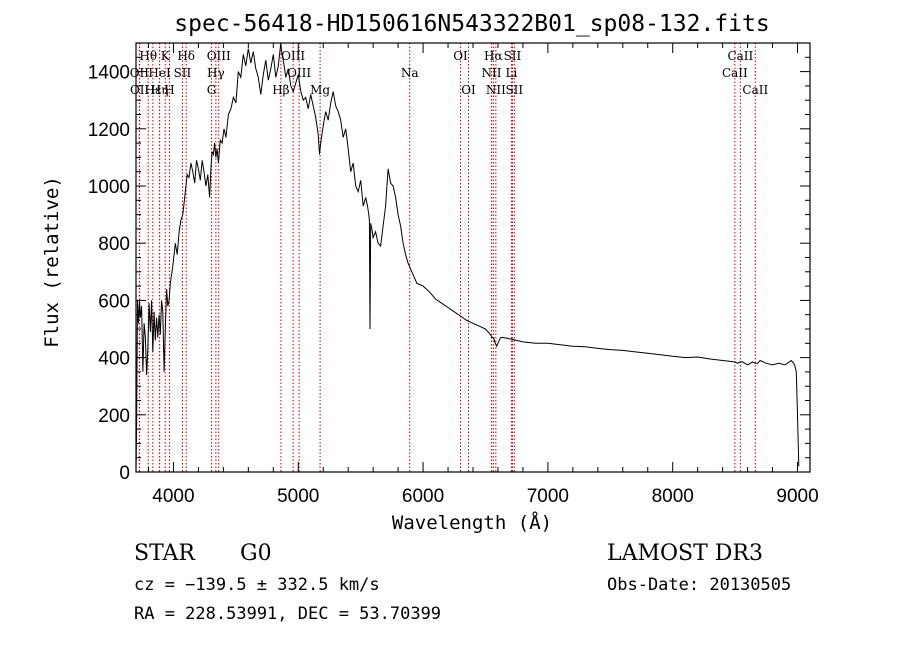 This screenshot has height=649, width=900. What do you see at coordinates (320, 90) in the screenshot?
I see `line-label-mg: Mg` at bounding box center [320, 90].